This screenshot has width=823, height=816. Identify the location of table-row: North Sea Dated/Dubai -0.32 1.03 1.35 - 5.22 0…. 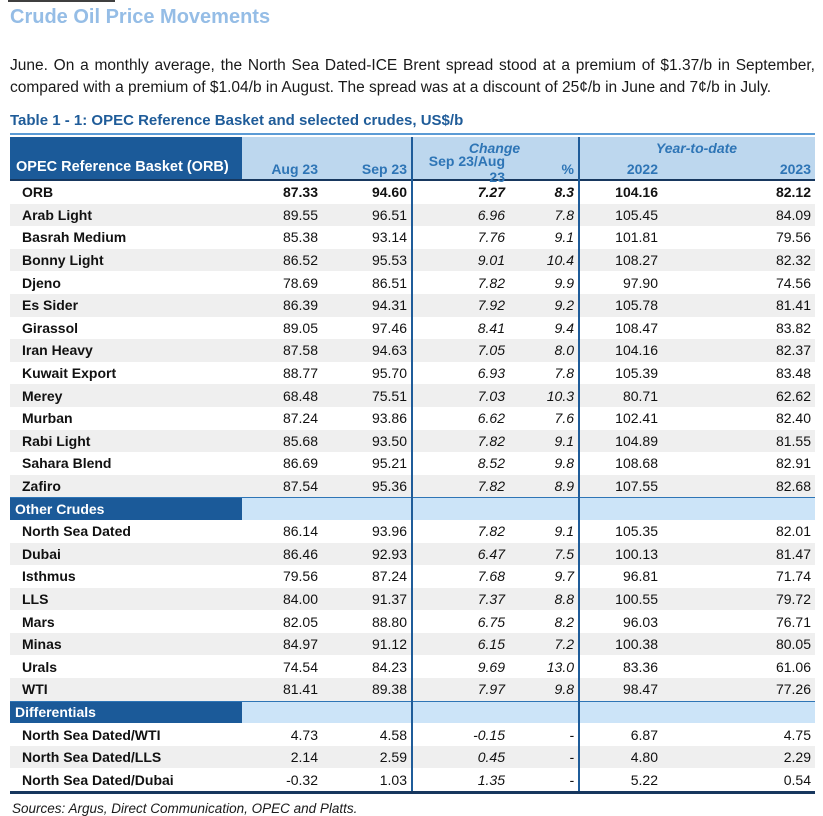
(412, 779).